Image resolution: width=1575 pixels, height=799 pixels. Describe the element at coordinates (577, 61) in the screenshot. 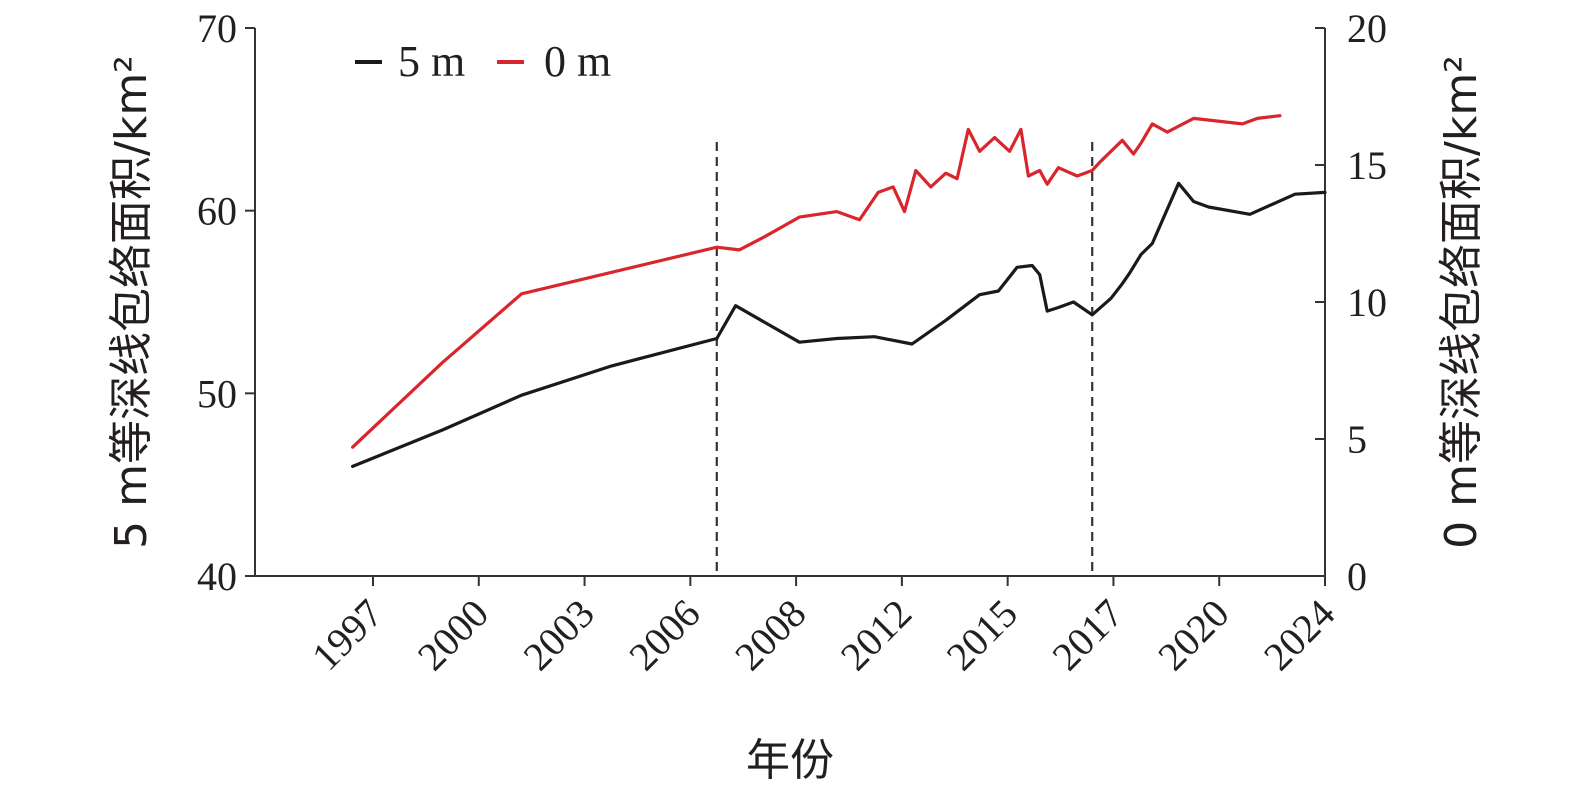

I see `legend-label-0m: 0 m` at that location.